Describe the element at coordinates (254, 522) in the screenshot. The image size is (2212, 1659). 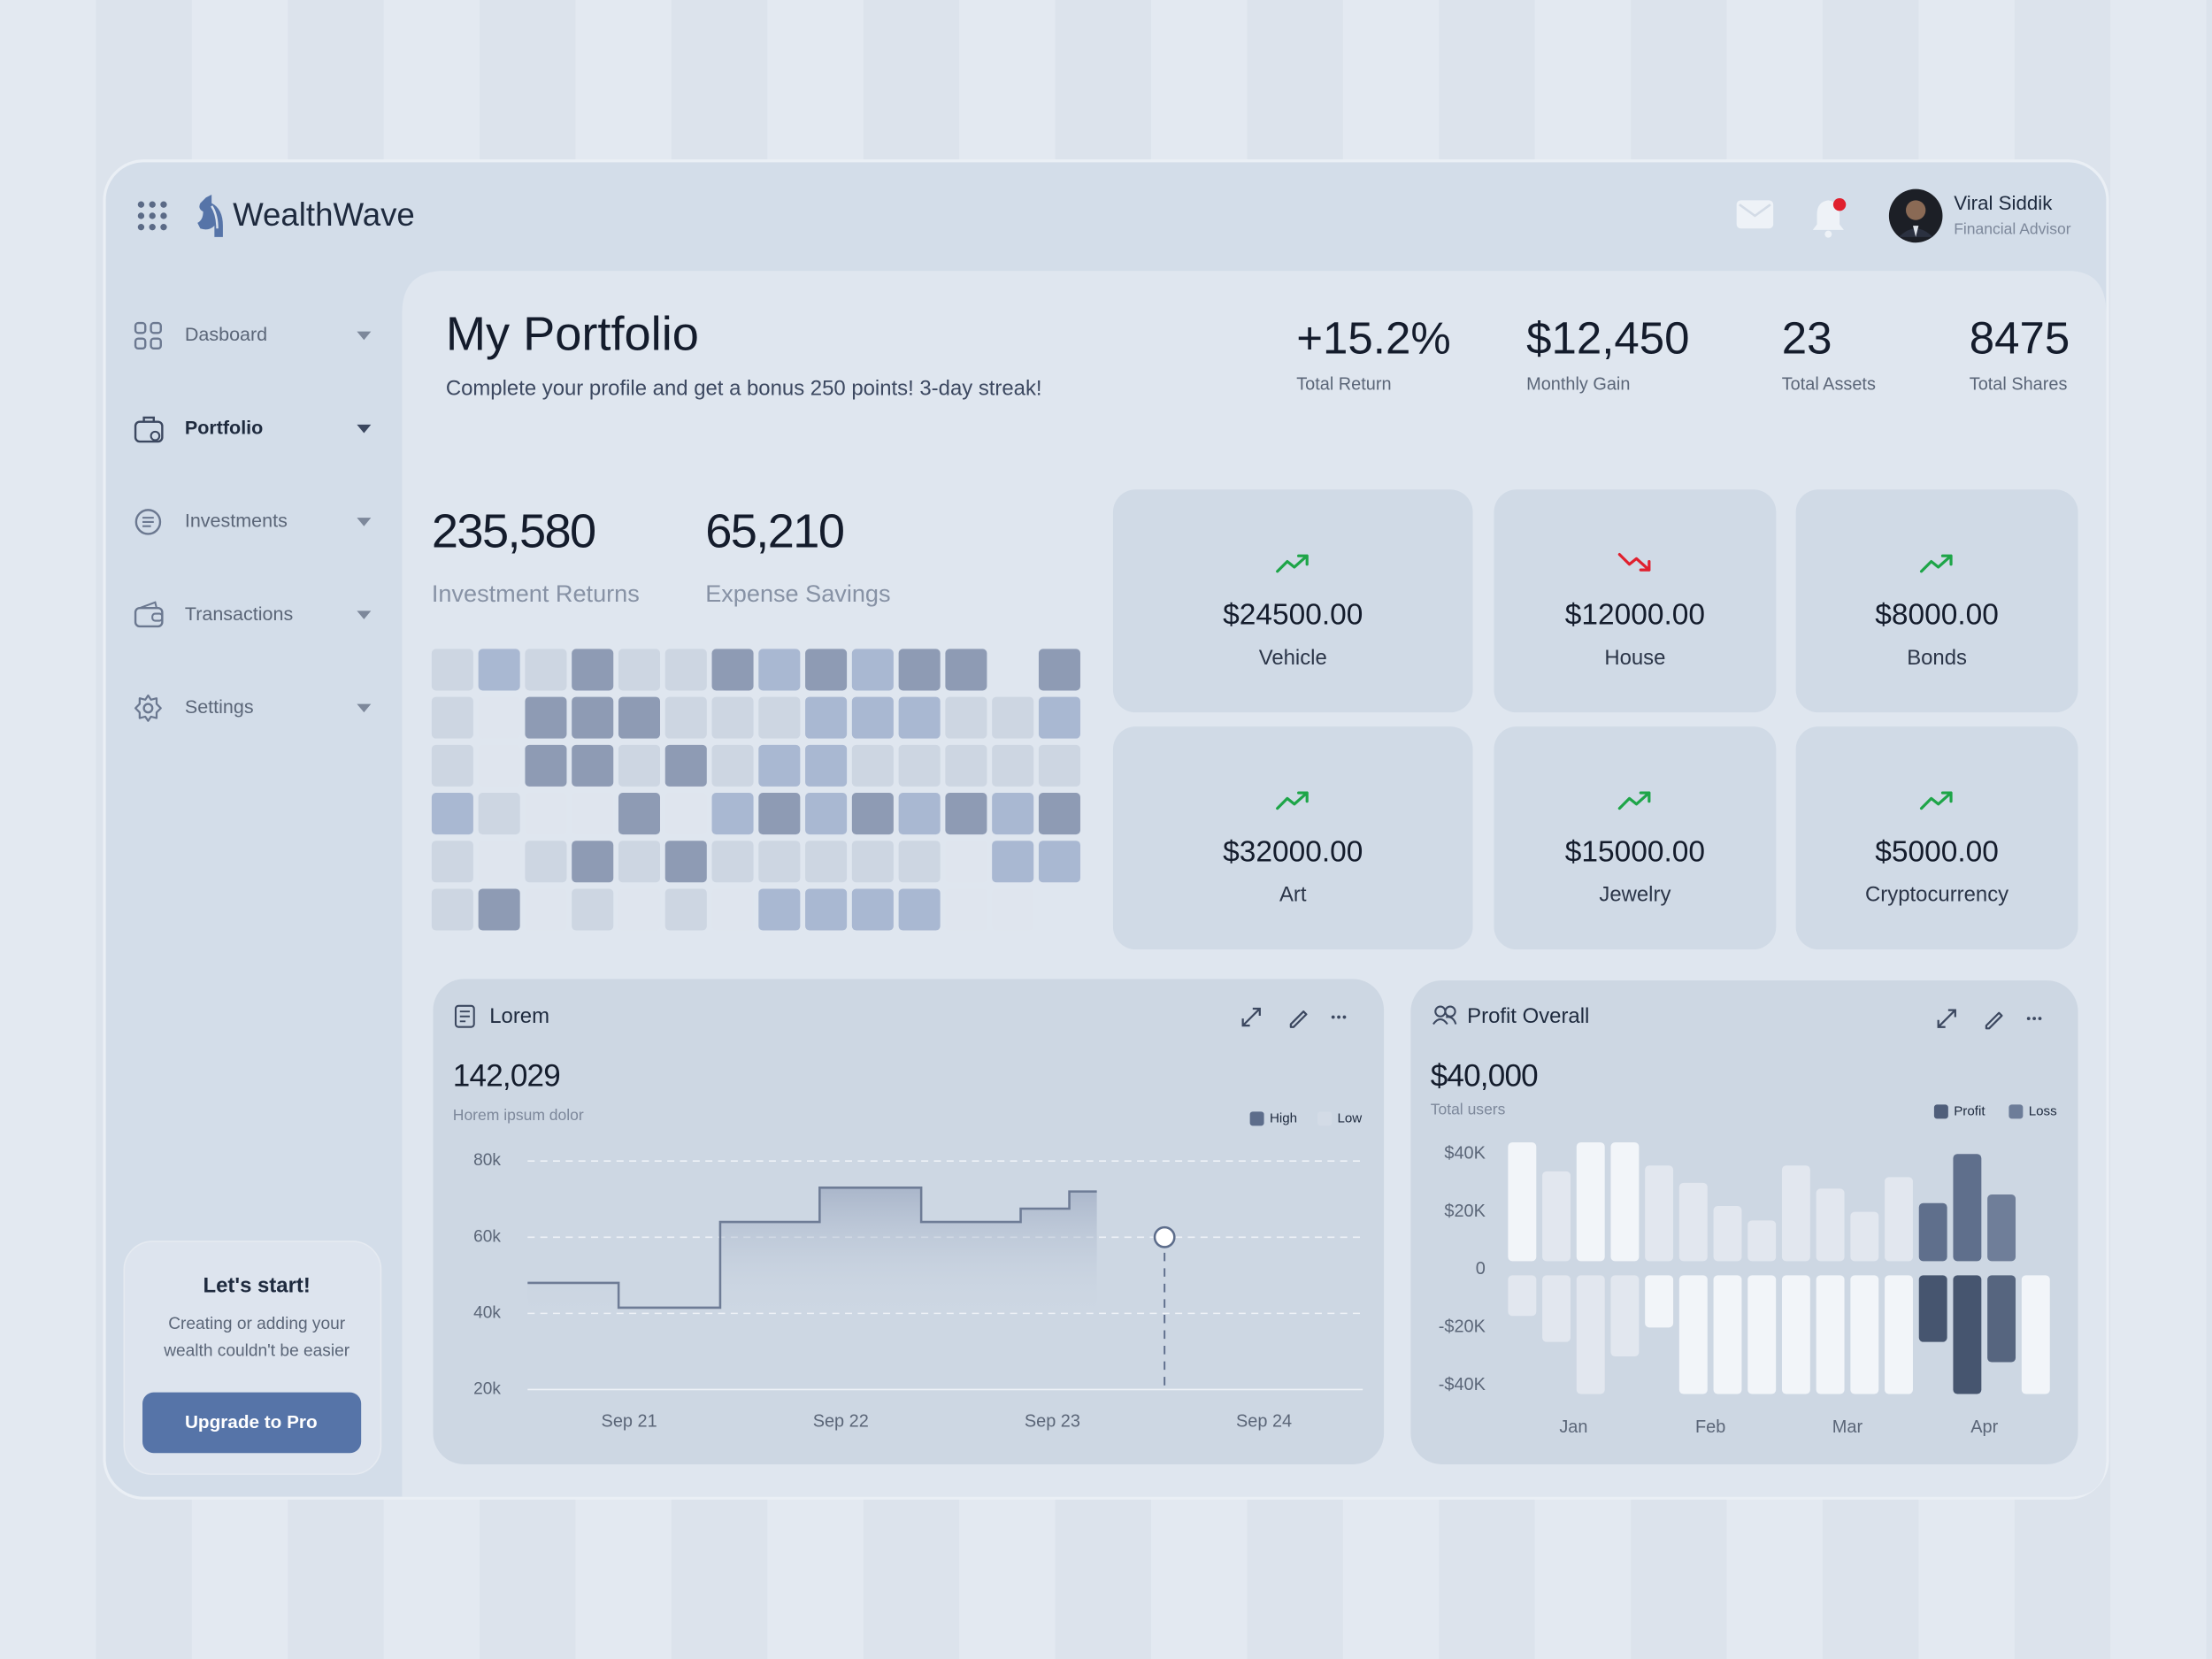
I see `nav-item: Investments` at that location.